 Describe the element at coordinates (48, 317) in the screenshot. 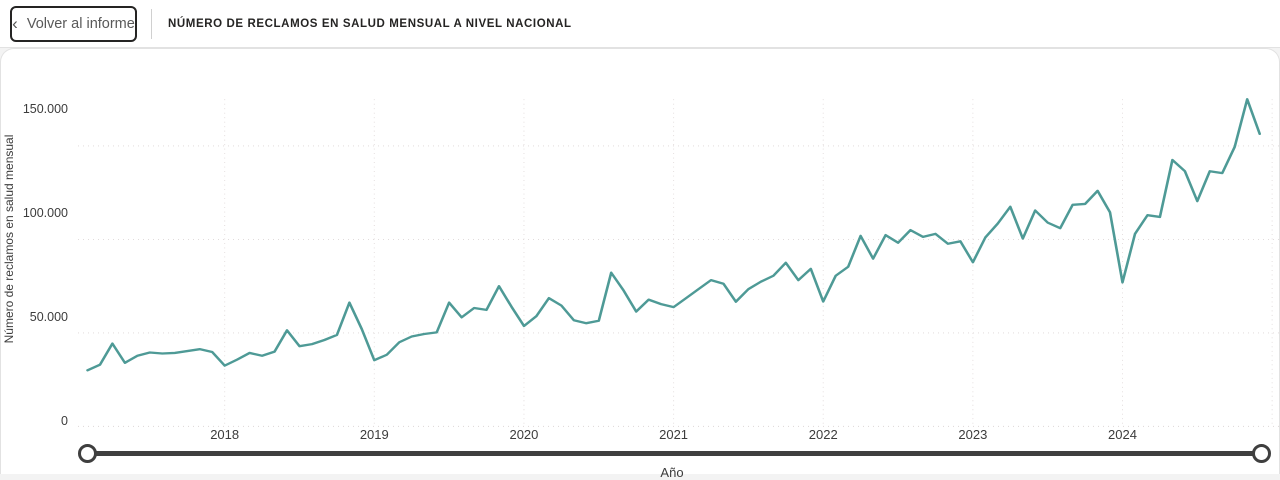

I see `y-axis-tick-label: 50.000` at that location.